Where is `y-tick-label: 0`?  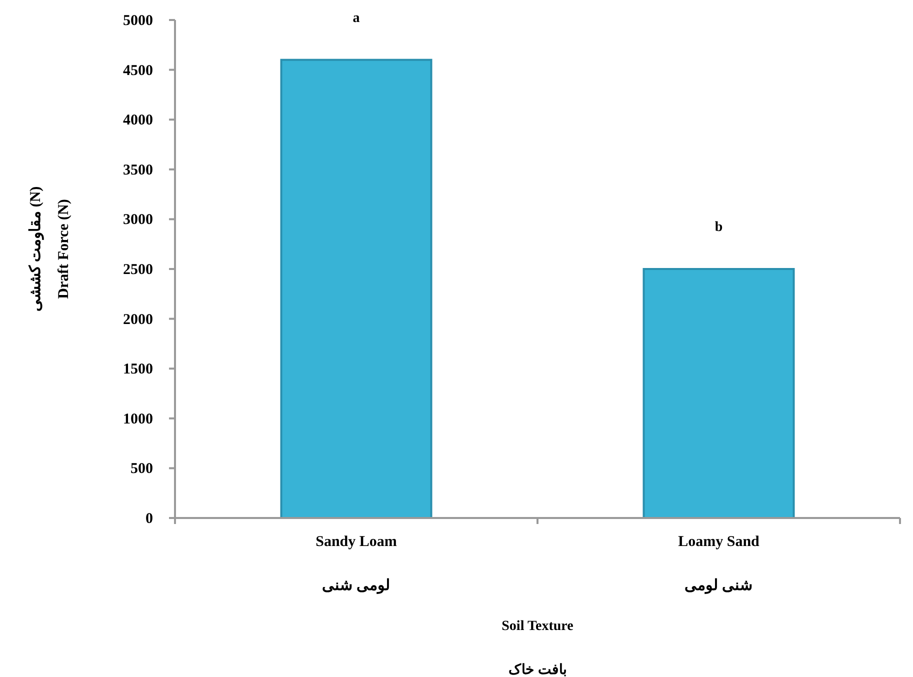
y-tick-label: 0 is located at coordinates (149, 519).